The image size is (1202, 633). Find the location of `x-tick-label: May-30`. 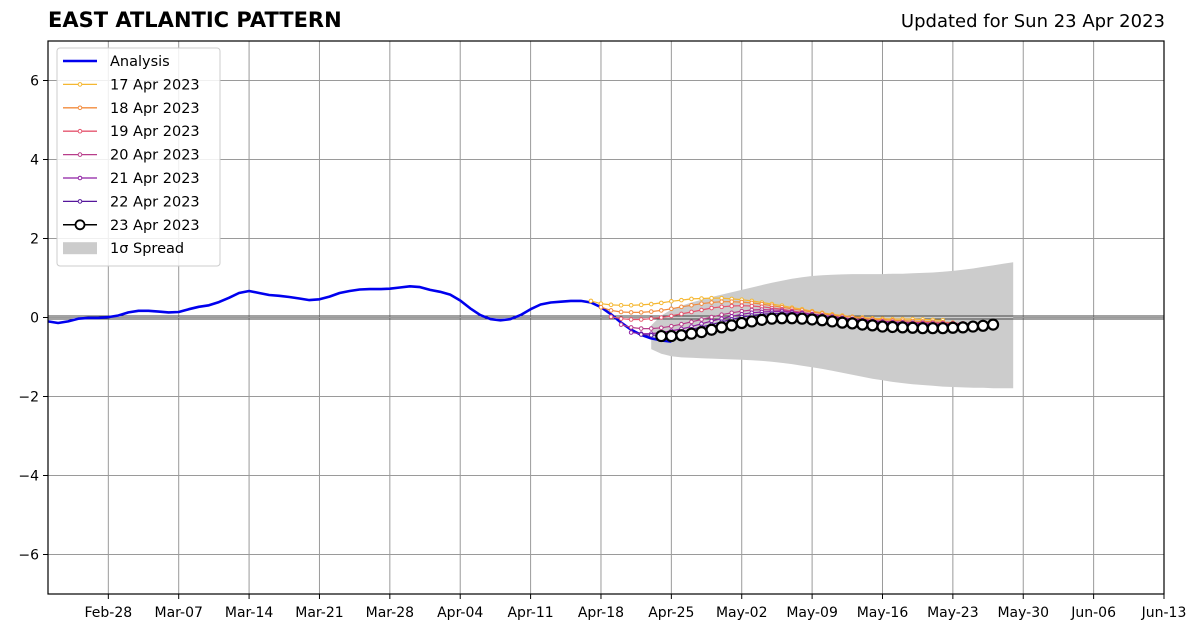

x-tick-label: May-30 is located at coordinates (1023, 613).